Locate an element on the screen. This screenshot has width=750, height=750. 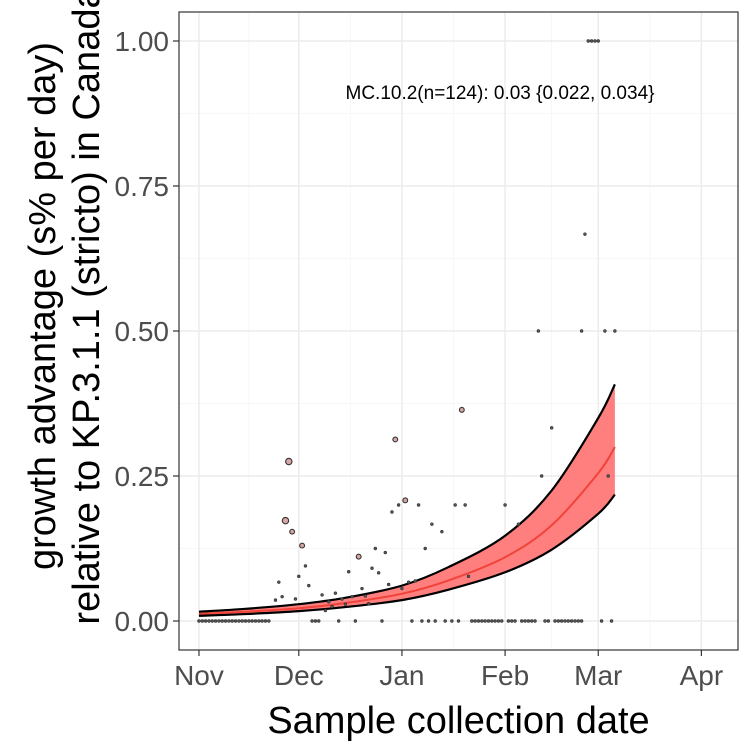
y-axis-title-line2: relative to KP.3.1.1 (stricto) in Canada is located at coordinates (87, 312).